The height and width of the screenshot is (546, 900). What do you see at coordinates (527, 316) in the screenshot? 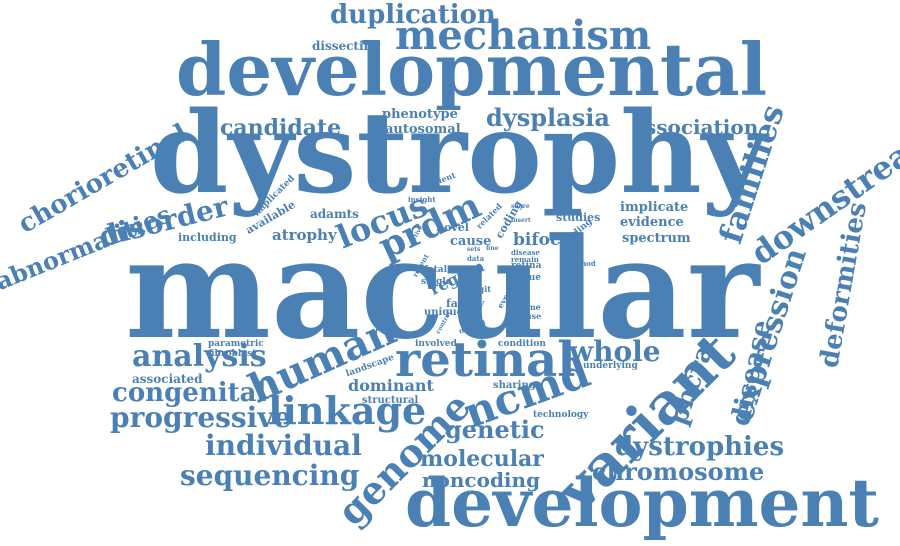
I see `word-mouse: mouse` at bounding box center [527, 316].